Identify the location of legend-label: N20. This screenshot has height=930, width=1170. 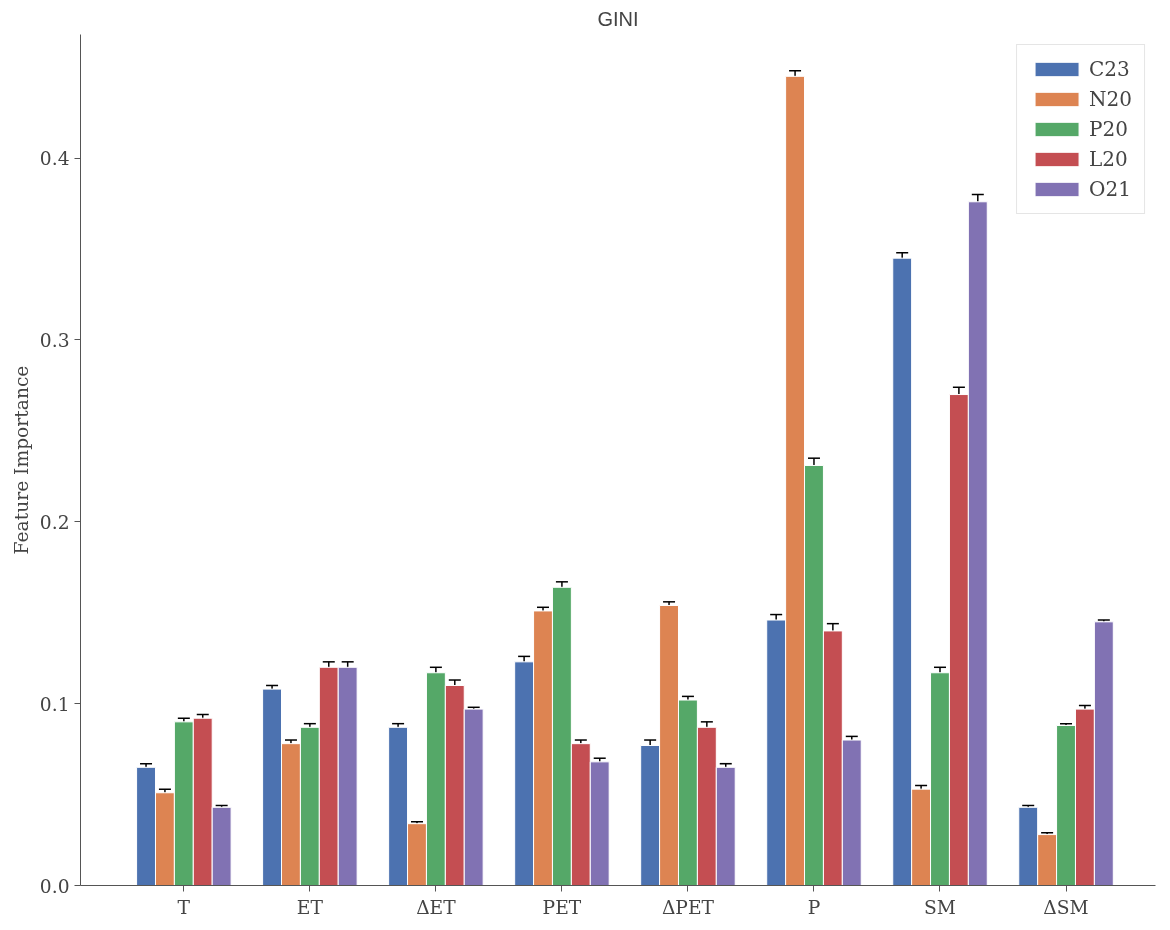
(1110, 99).